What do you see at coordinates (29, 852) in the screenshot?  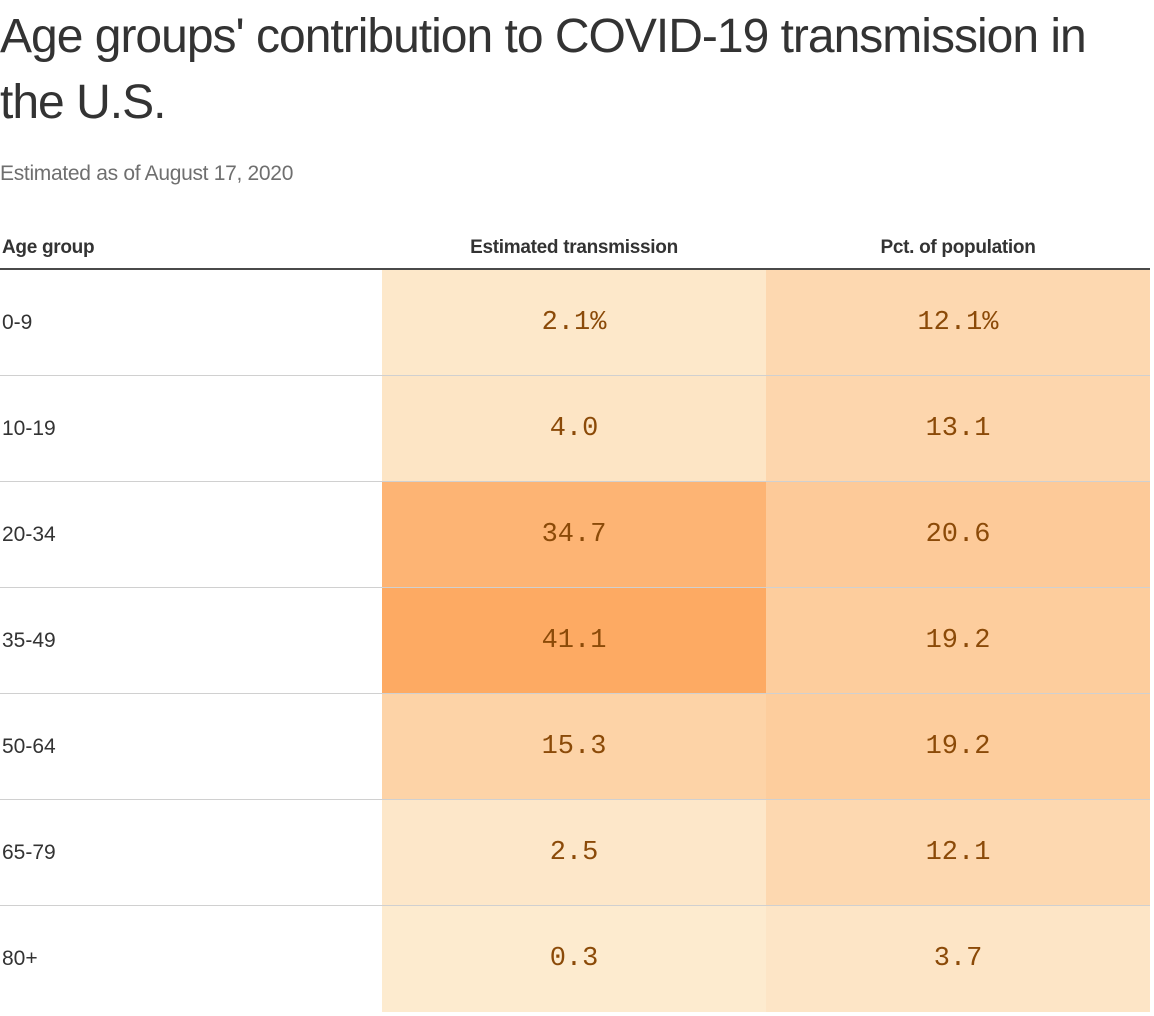 I see `age-group-label: 65-79` at bounding box center [29, 852].